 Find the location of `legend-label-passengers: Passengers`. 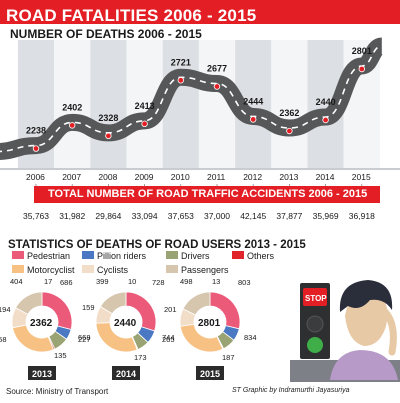

legend-label-passengers: Passengers is located at coordinates (205, 270).